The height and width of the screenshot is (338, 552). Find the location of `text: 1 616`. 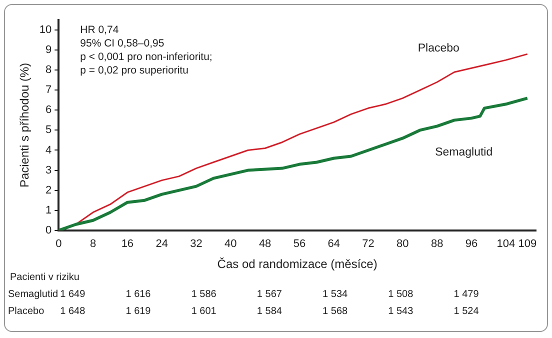

text: 1 616 is located at coordinates (139, 294).